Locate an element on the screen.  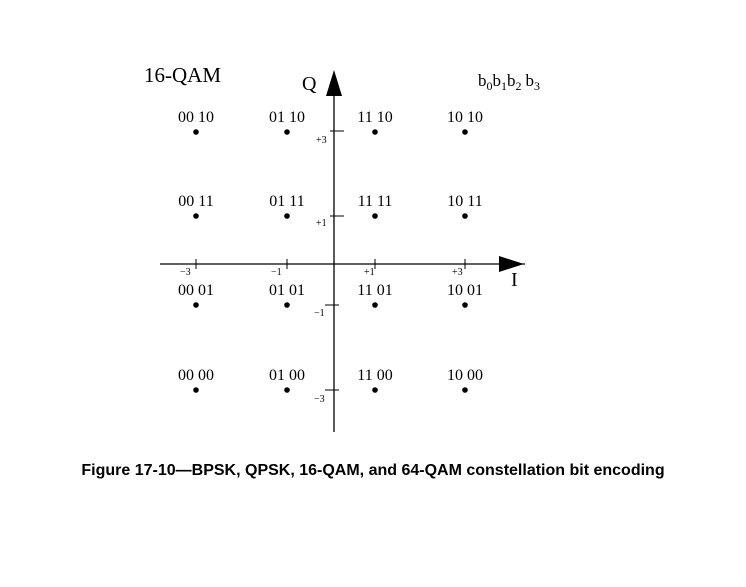
point-bits-label: 00 01 is located at coordinates (196, 290).